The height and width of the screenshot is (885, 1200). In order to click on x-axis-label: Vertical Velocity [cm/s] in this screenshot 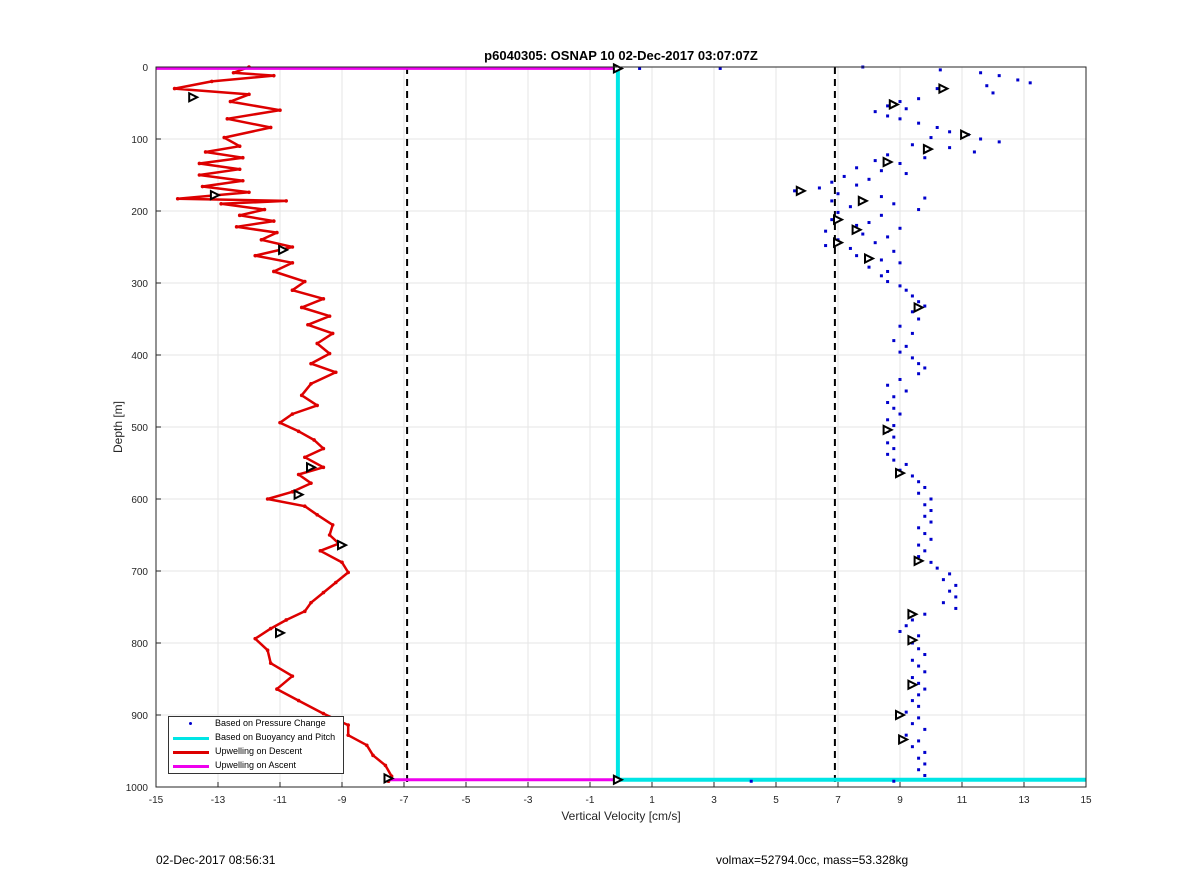, I will do `click(620, 816)`.